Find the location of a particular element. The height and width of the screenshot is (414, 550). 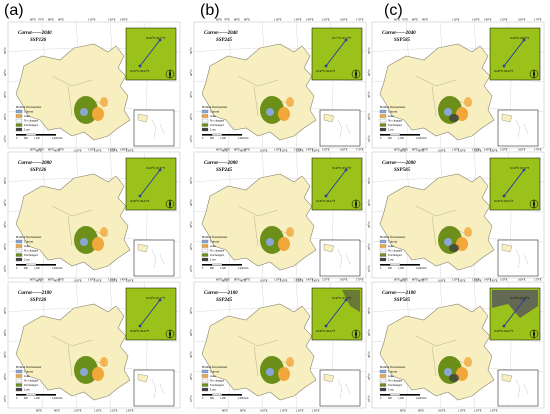

panel-title: Carrot——2080 is located at coordinates (35, 163).